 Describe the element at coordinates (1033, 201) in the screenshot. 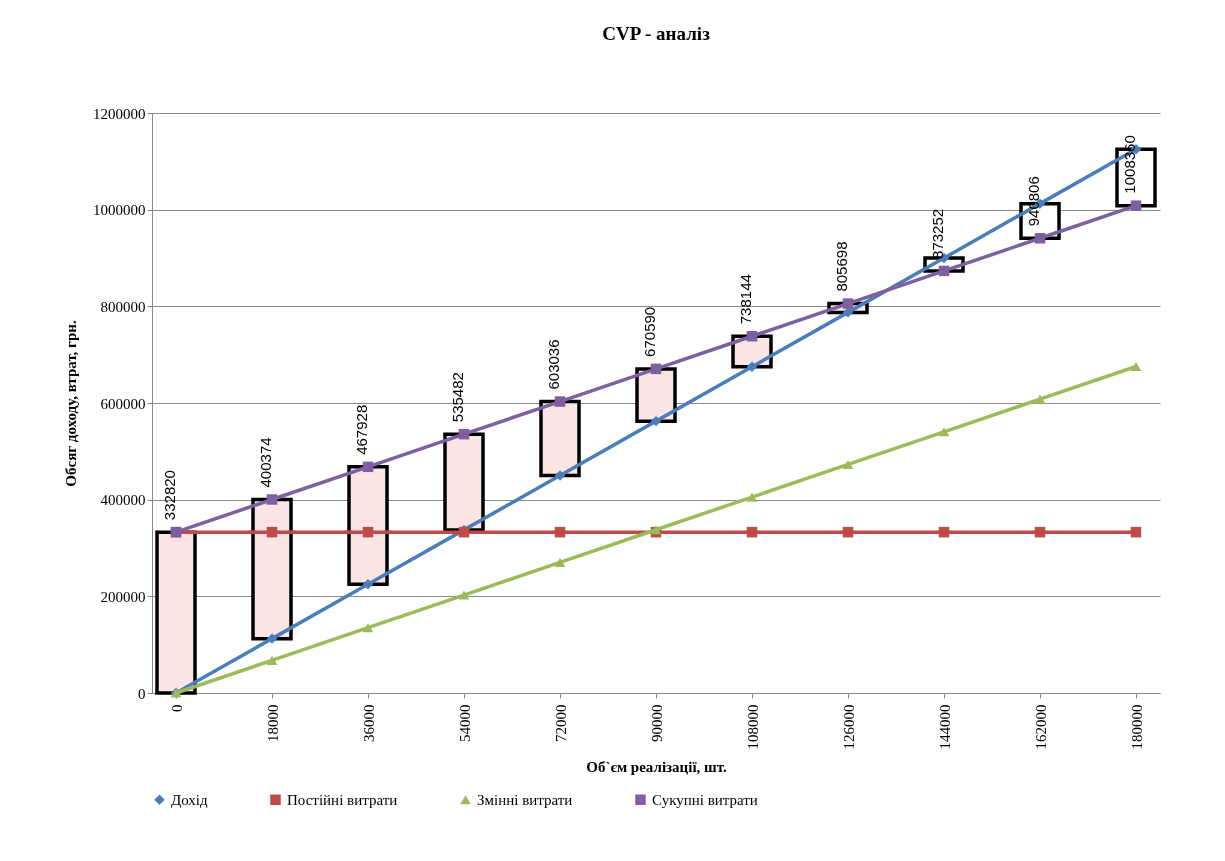

I see `data-label: 940806` at that location.